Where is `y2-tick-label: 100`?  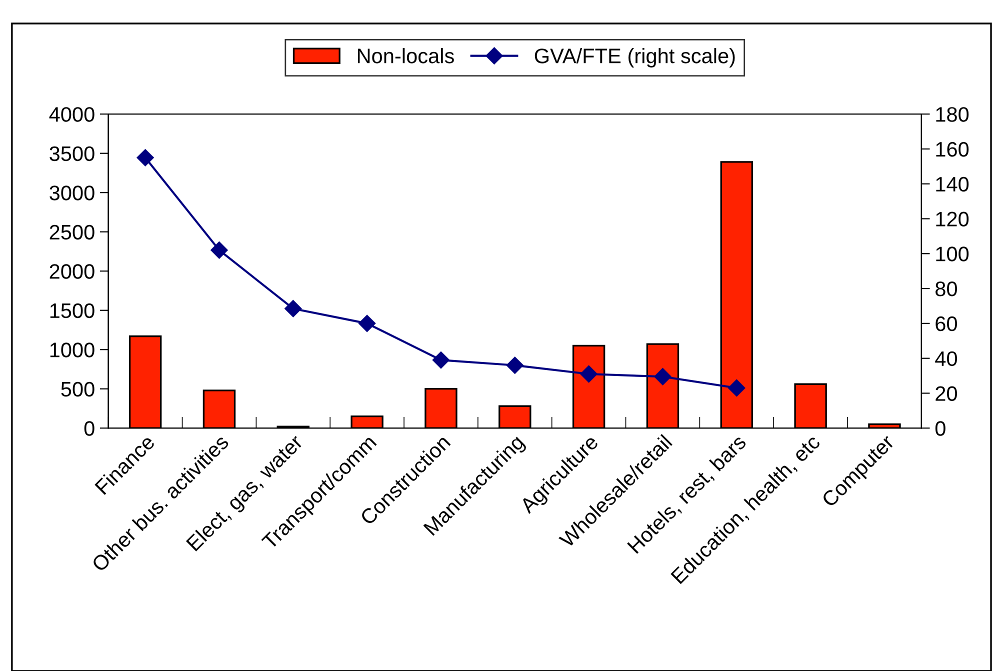
y2-tick-label: 100 is located at coordinates (952, 254).